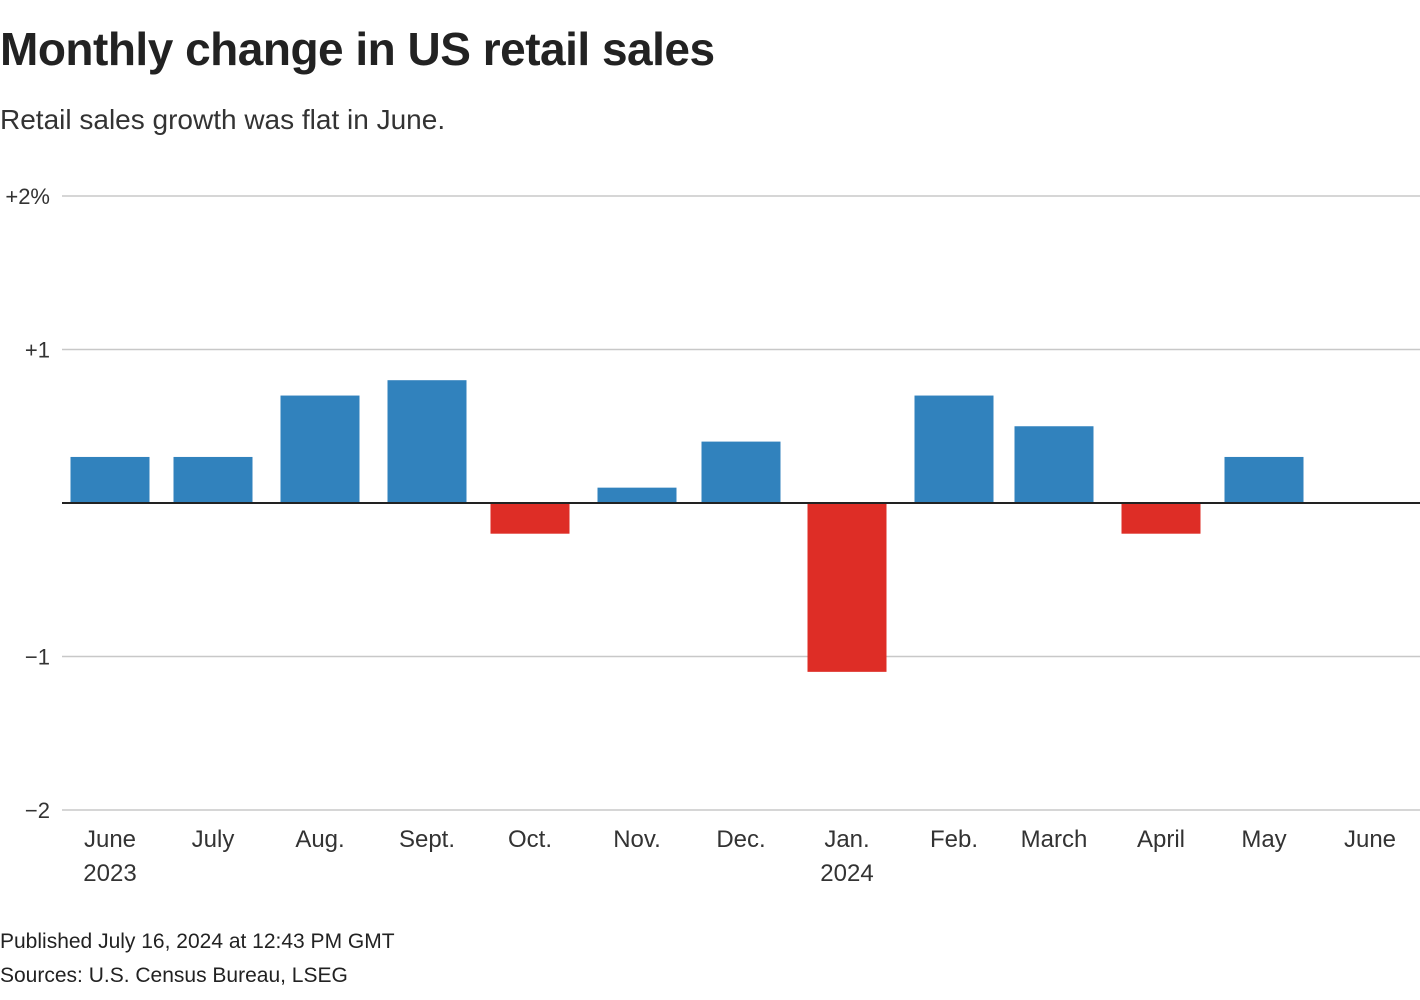 The image size is (1420, 1000). What do you see at coordinates (37, 810) in the screenshot?
I see `y-tick-label: −2` at bounding box center [37, 810].